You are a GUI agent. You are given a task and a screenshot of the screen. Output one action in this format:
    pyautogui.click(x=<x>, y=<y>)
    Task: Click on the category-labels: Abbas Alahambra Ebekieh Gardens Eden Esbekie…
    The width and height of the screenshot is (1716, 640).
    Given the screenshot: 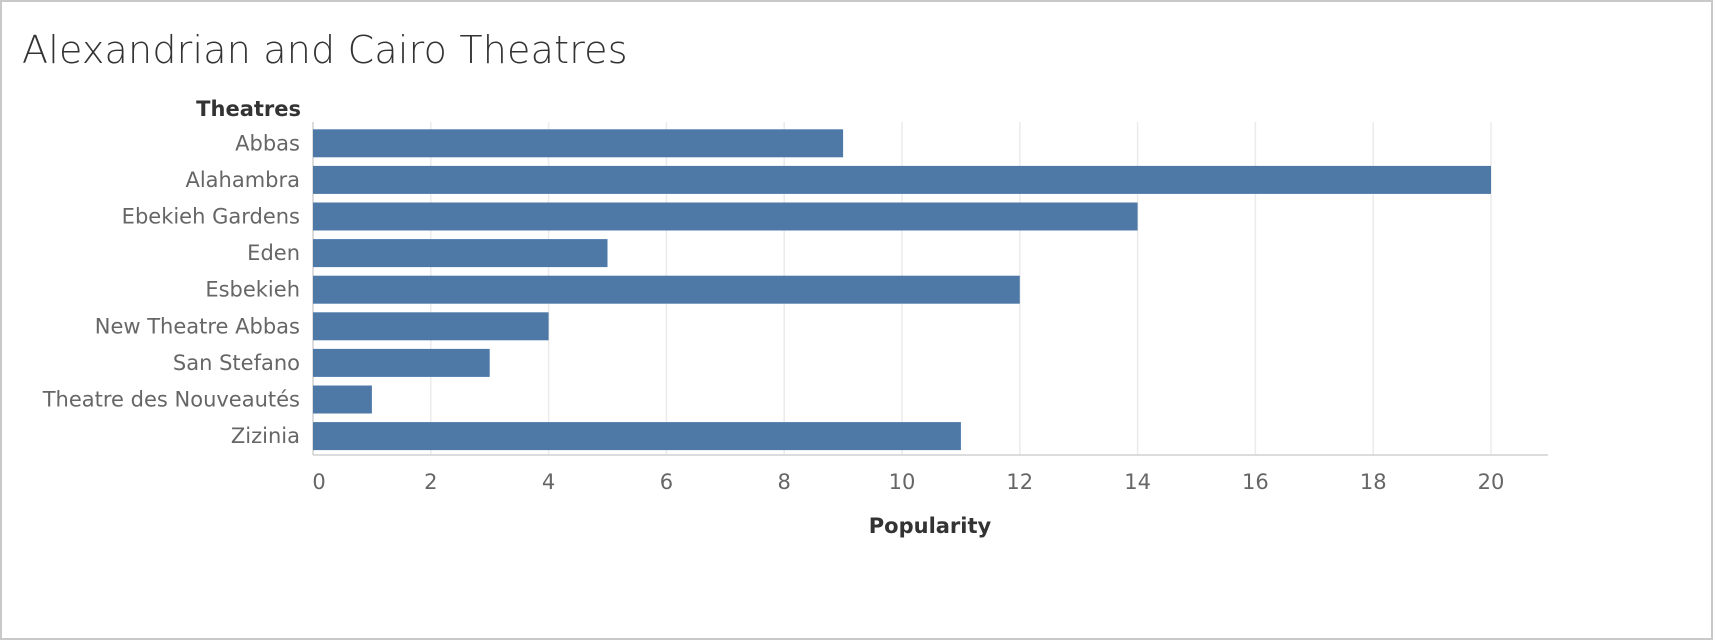 What is the action you would take?
    pyautogui.click(x=171, y=289)
    